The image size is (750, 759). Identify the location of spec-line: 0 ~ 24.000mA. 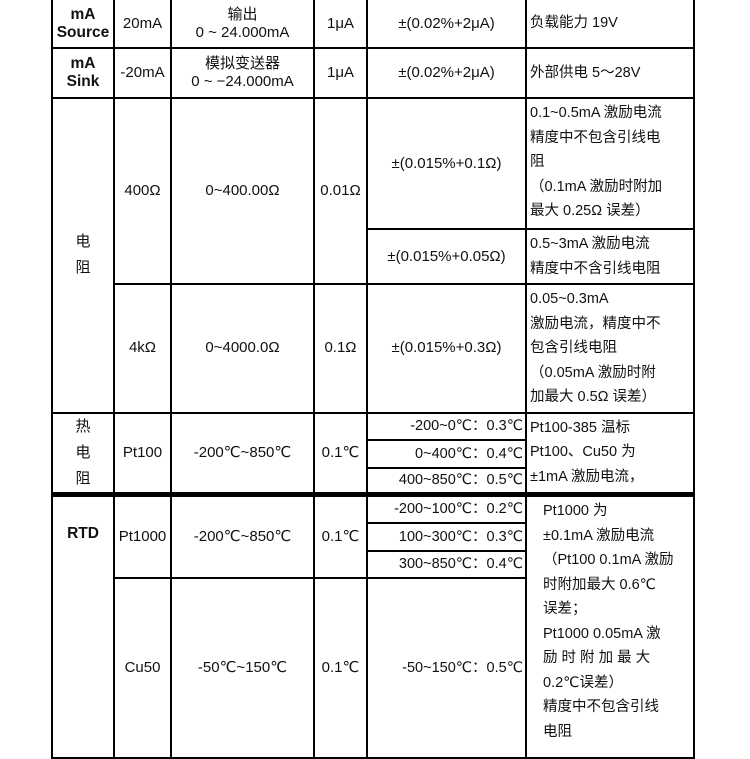
(242, 32).